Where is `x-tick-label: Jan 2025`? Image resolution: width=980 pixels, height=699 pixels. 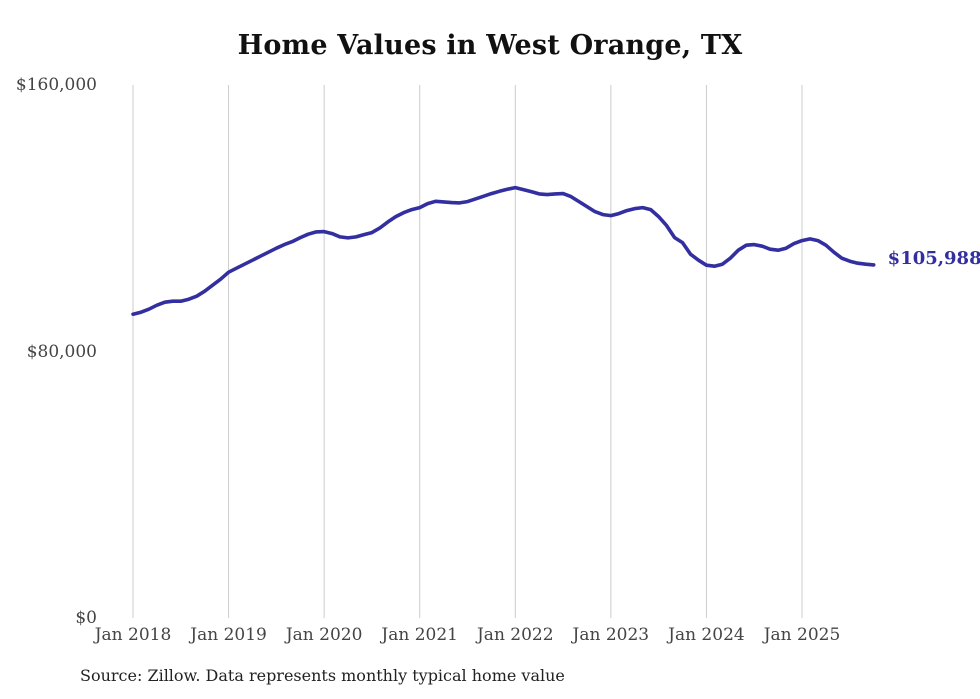 x-tick-label: Jan 2025 is located at coordinates (802, 635).